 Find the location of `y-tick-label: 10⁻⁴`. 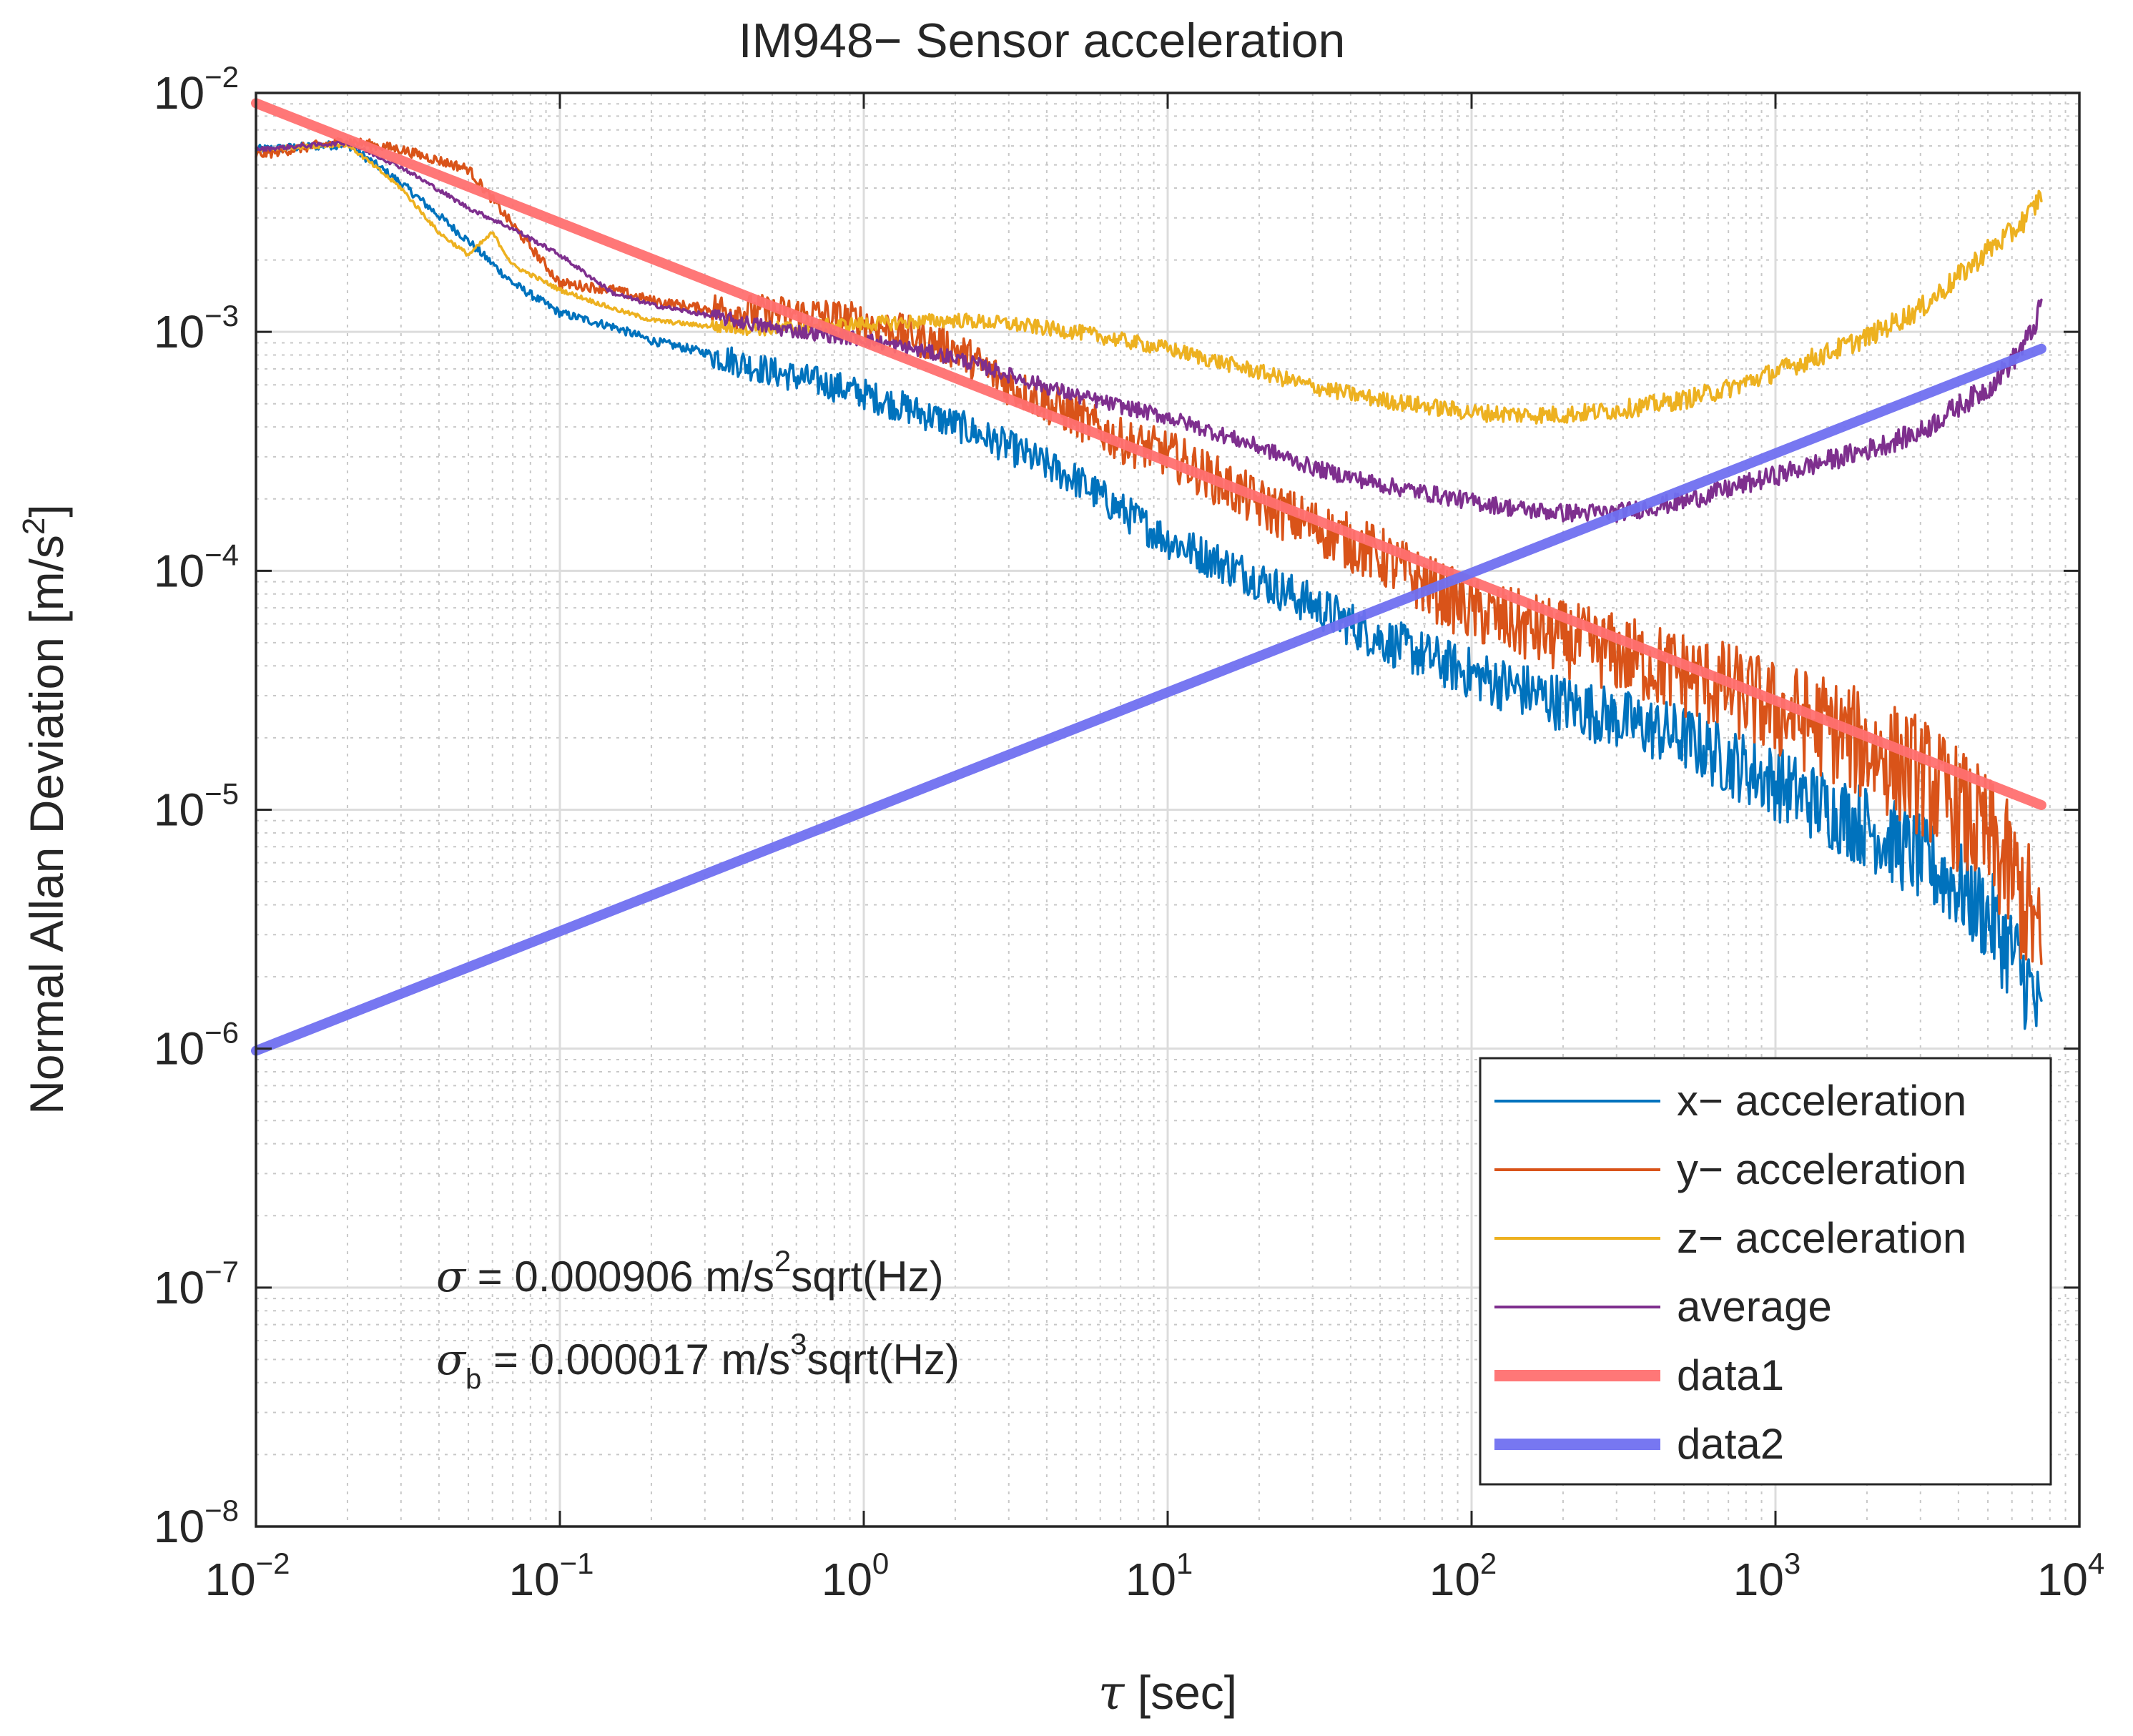

y-tick-label: 10⁻⁴ is located at coordinates (196, 567).